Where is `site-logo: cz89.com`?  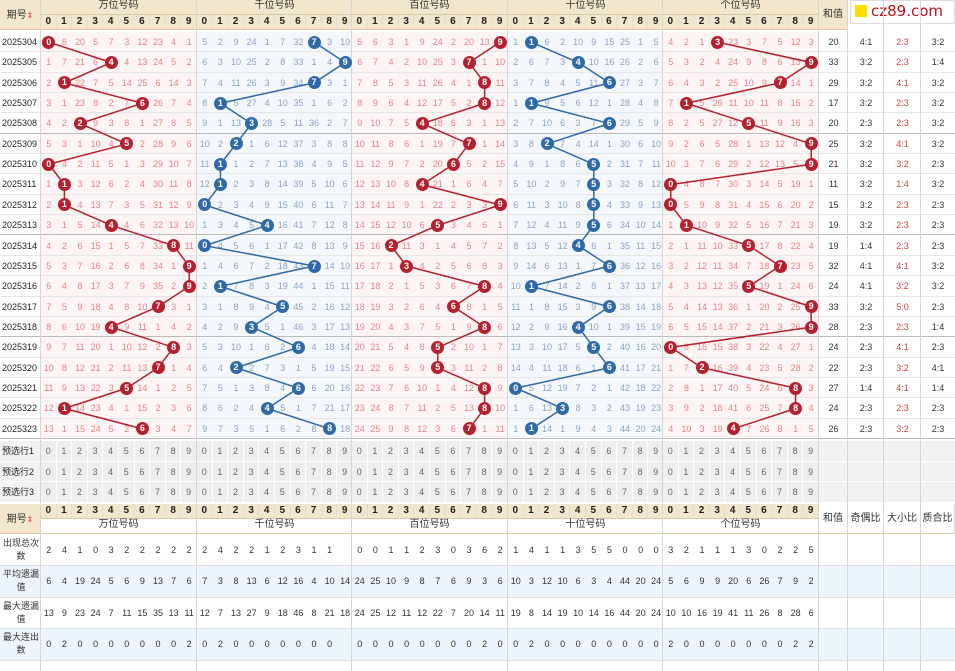 site-logo: cz89.com is located at coordinates (902, 12).